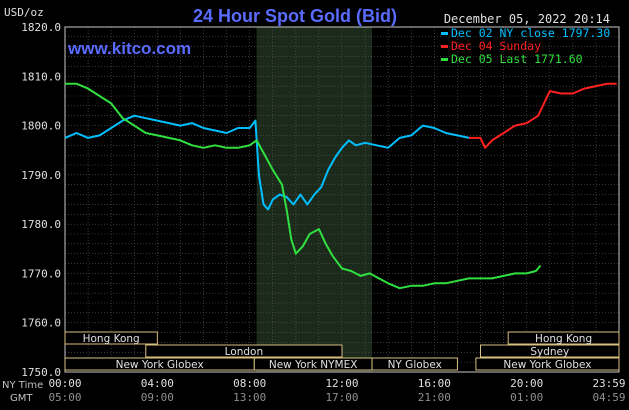 This screenshot has height=410, width=629. I want to click on market-session-label: New York NYMEX, so click(313, 365).